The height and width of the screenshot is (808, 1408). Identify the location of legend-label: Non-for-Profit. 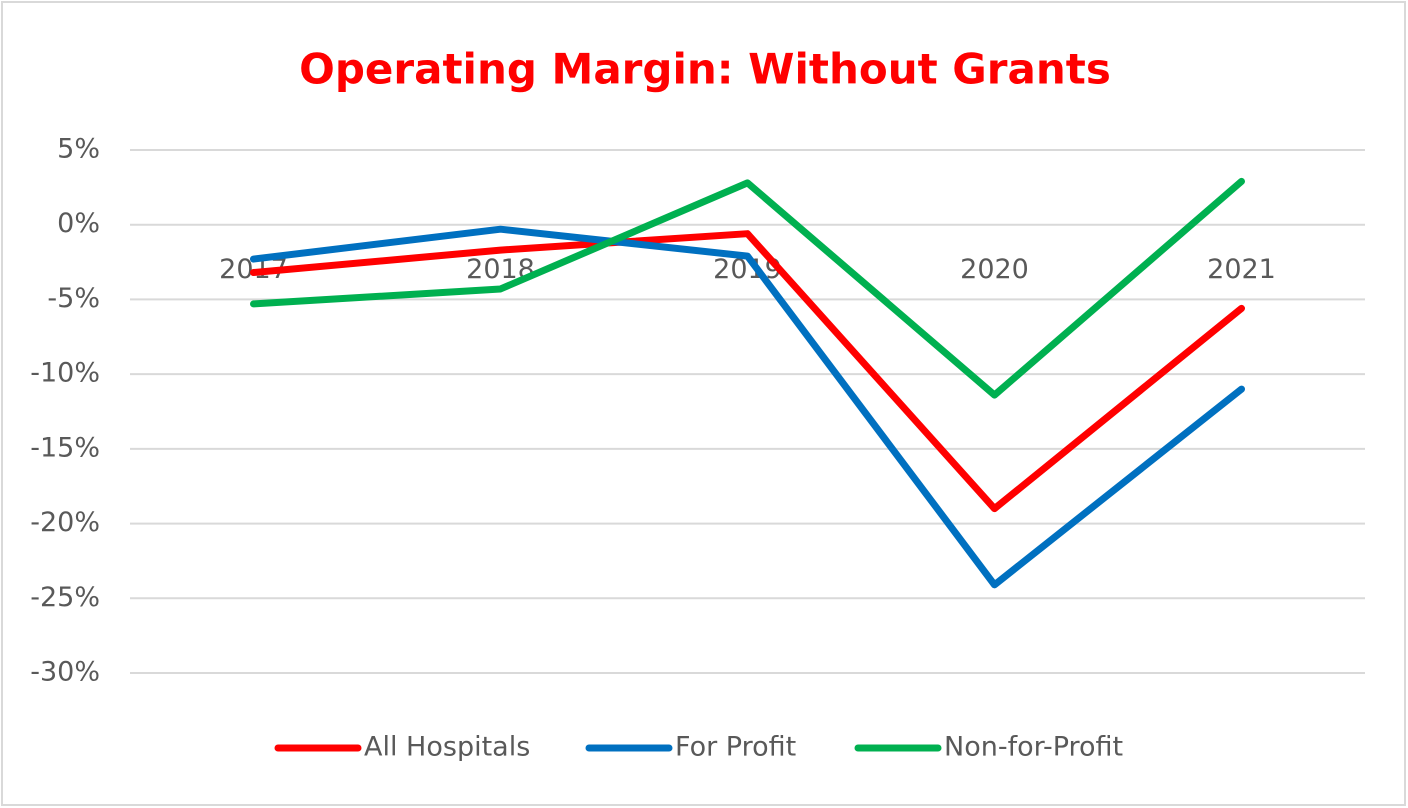
(1033, 747).